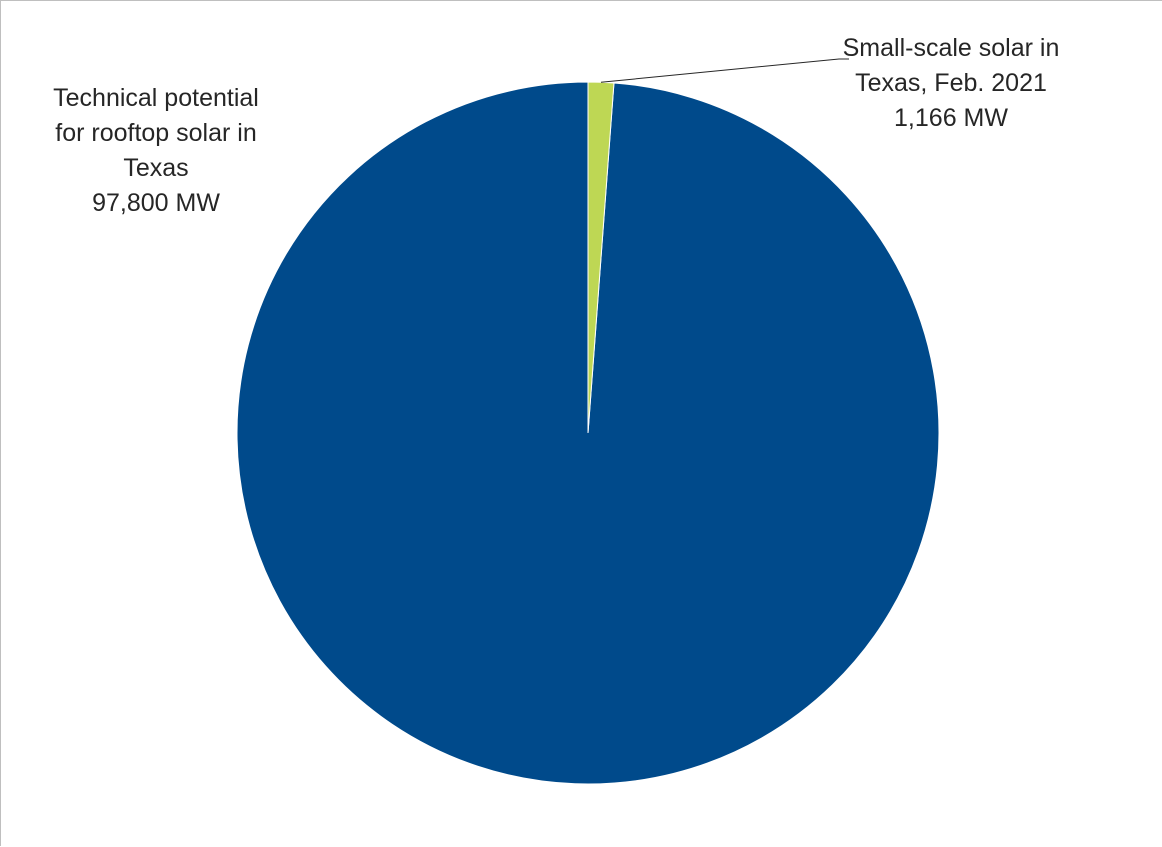 Image resolution: width=1162 pixels, height=847 pixels. I want to click on data-label-line: 1,166 MW, so click(951, 118).